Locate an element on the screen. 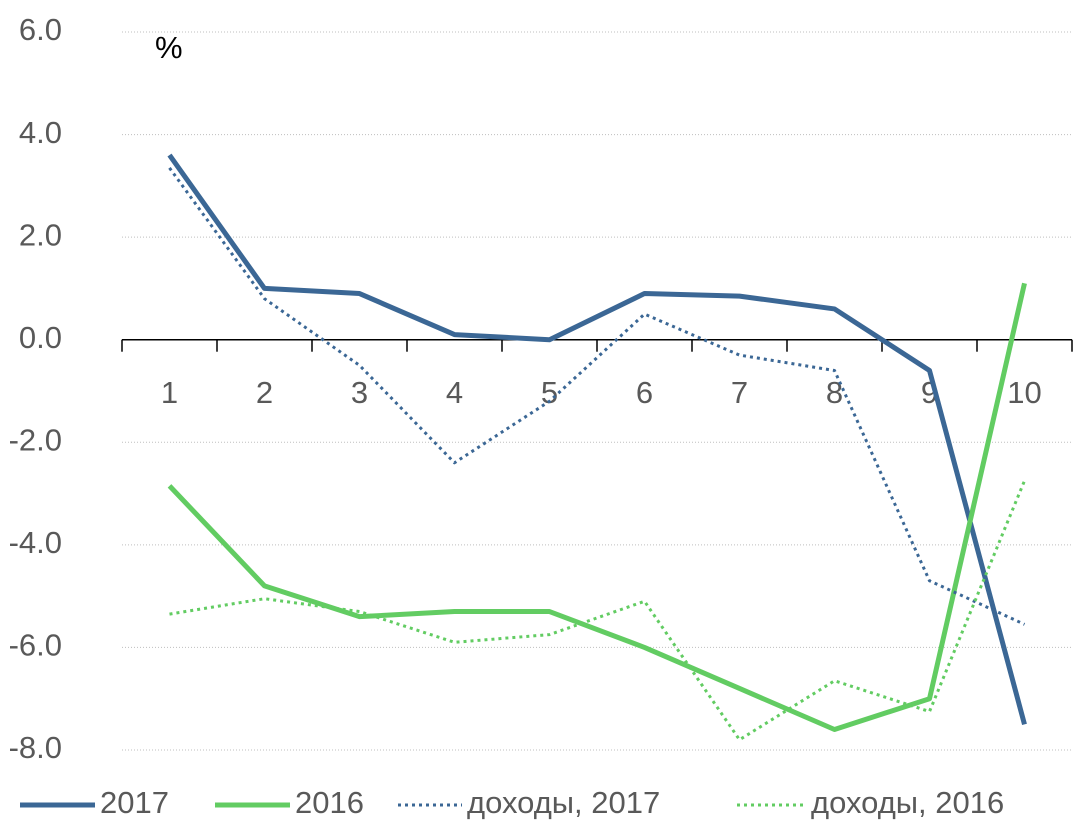 This screenshot has height=828, width=1073. y-tick-label: 6.0 is located at coordinates (40, 29).